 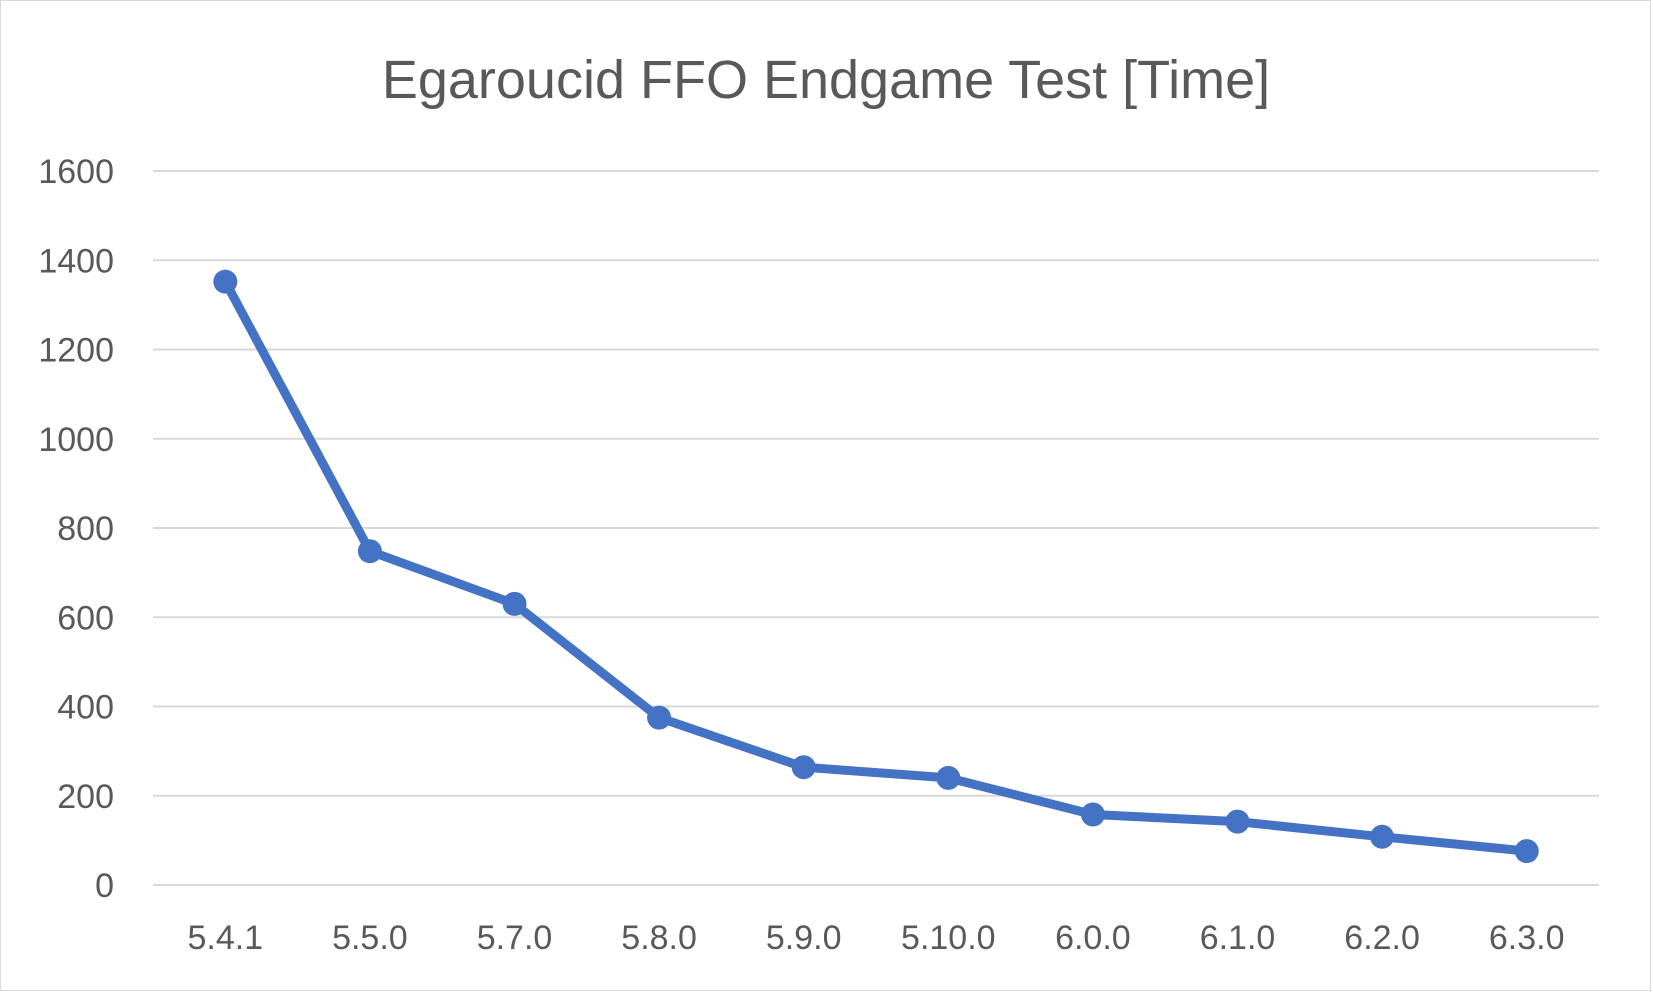 What do you see at coordinates (1238, 938) in the screenshot?
I see `x-tick-label: 6.1.0` at bounding box center [1238, 938].